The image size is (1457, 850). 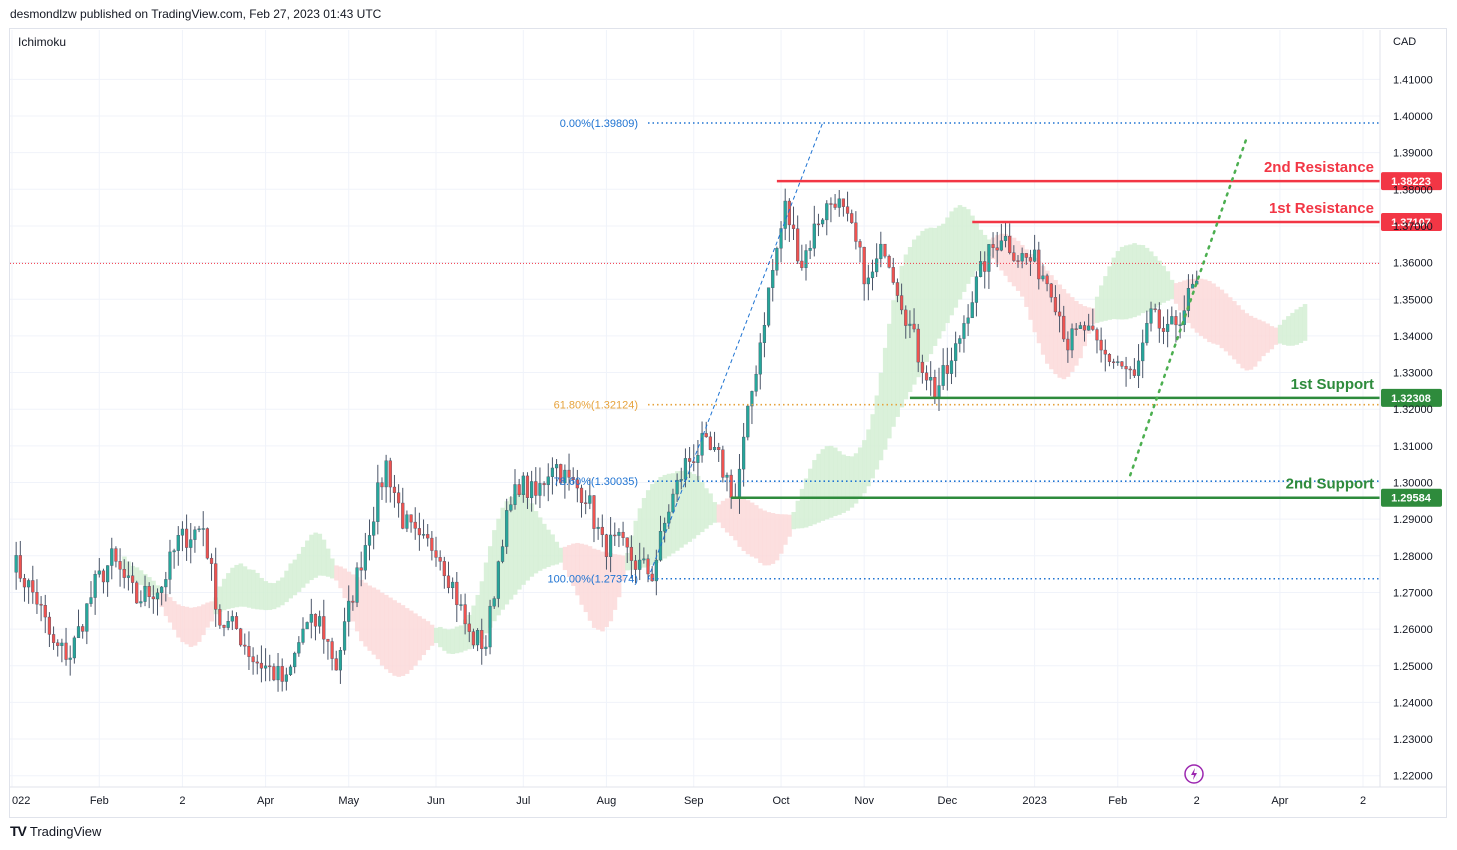 What do you see at coordinates (1413, 557) in the screenshot?
I see `price-tick-label: 1.28000` at bounding box center [1413, 557].